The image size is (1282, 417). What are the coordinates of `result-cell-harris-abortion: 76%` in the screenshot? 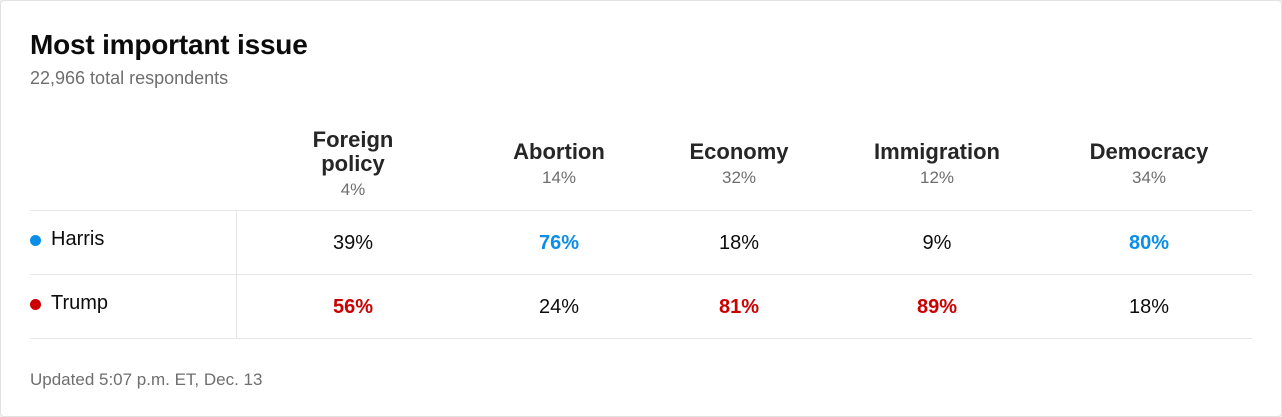 It's located at (559, 242).